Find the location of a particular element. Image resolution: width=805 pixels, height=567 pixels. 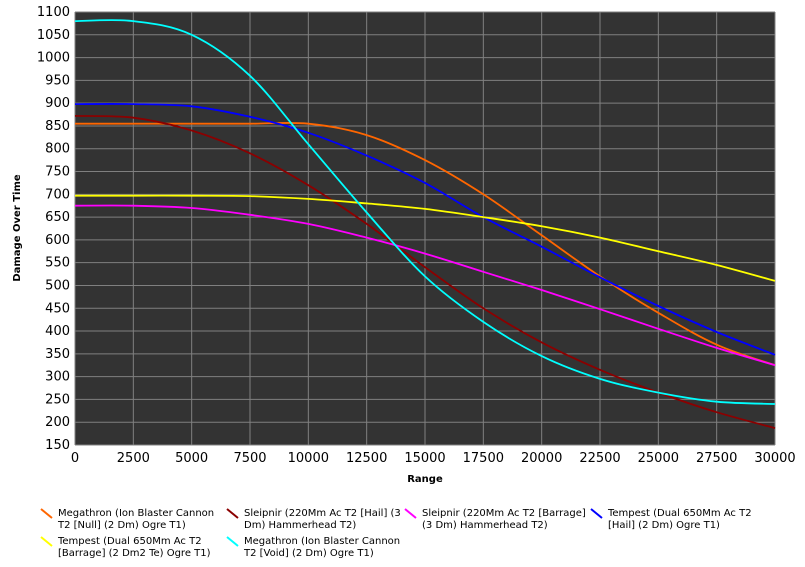

y-tick-label: 350 is located at coordinates (57, 354).